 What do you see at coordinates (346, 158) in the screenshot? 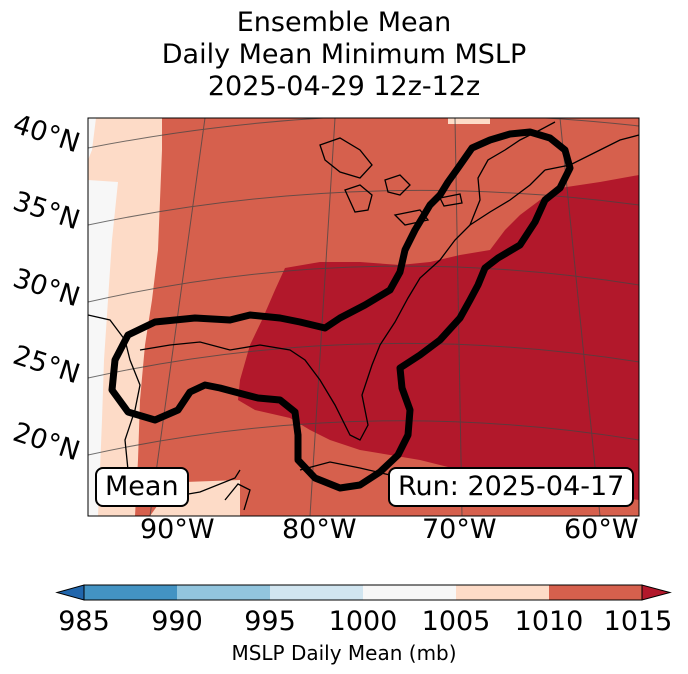
I see `lake-superior-michigan` at bounding box center [346, 158].